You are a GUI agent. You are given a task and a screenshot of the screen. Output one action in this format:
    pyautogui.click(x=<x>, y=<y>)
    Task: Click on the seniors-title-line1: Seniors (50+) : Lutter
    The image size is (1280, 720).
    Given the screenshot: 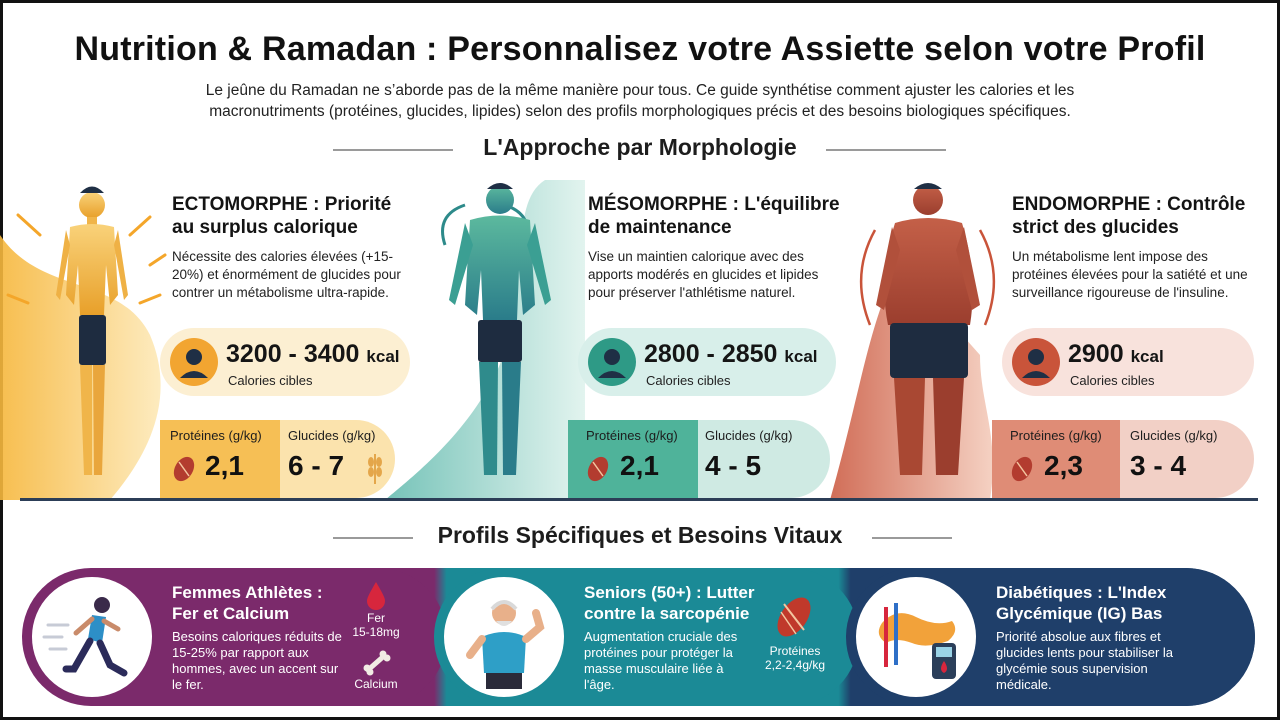 What is the action you would take?
    pyautogui.click(x=669, y=592)
    